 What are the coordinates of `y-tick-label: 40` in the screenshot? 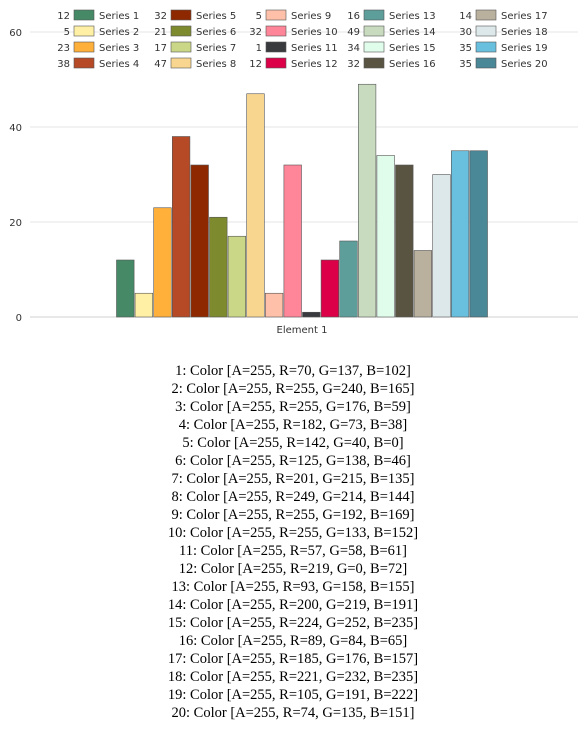 It's located at (15, 128).